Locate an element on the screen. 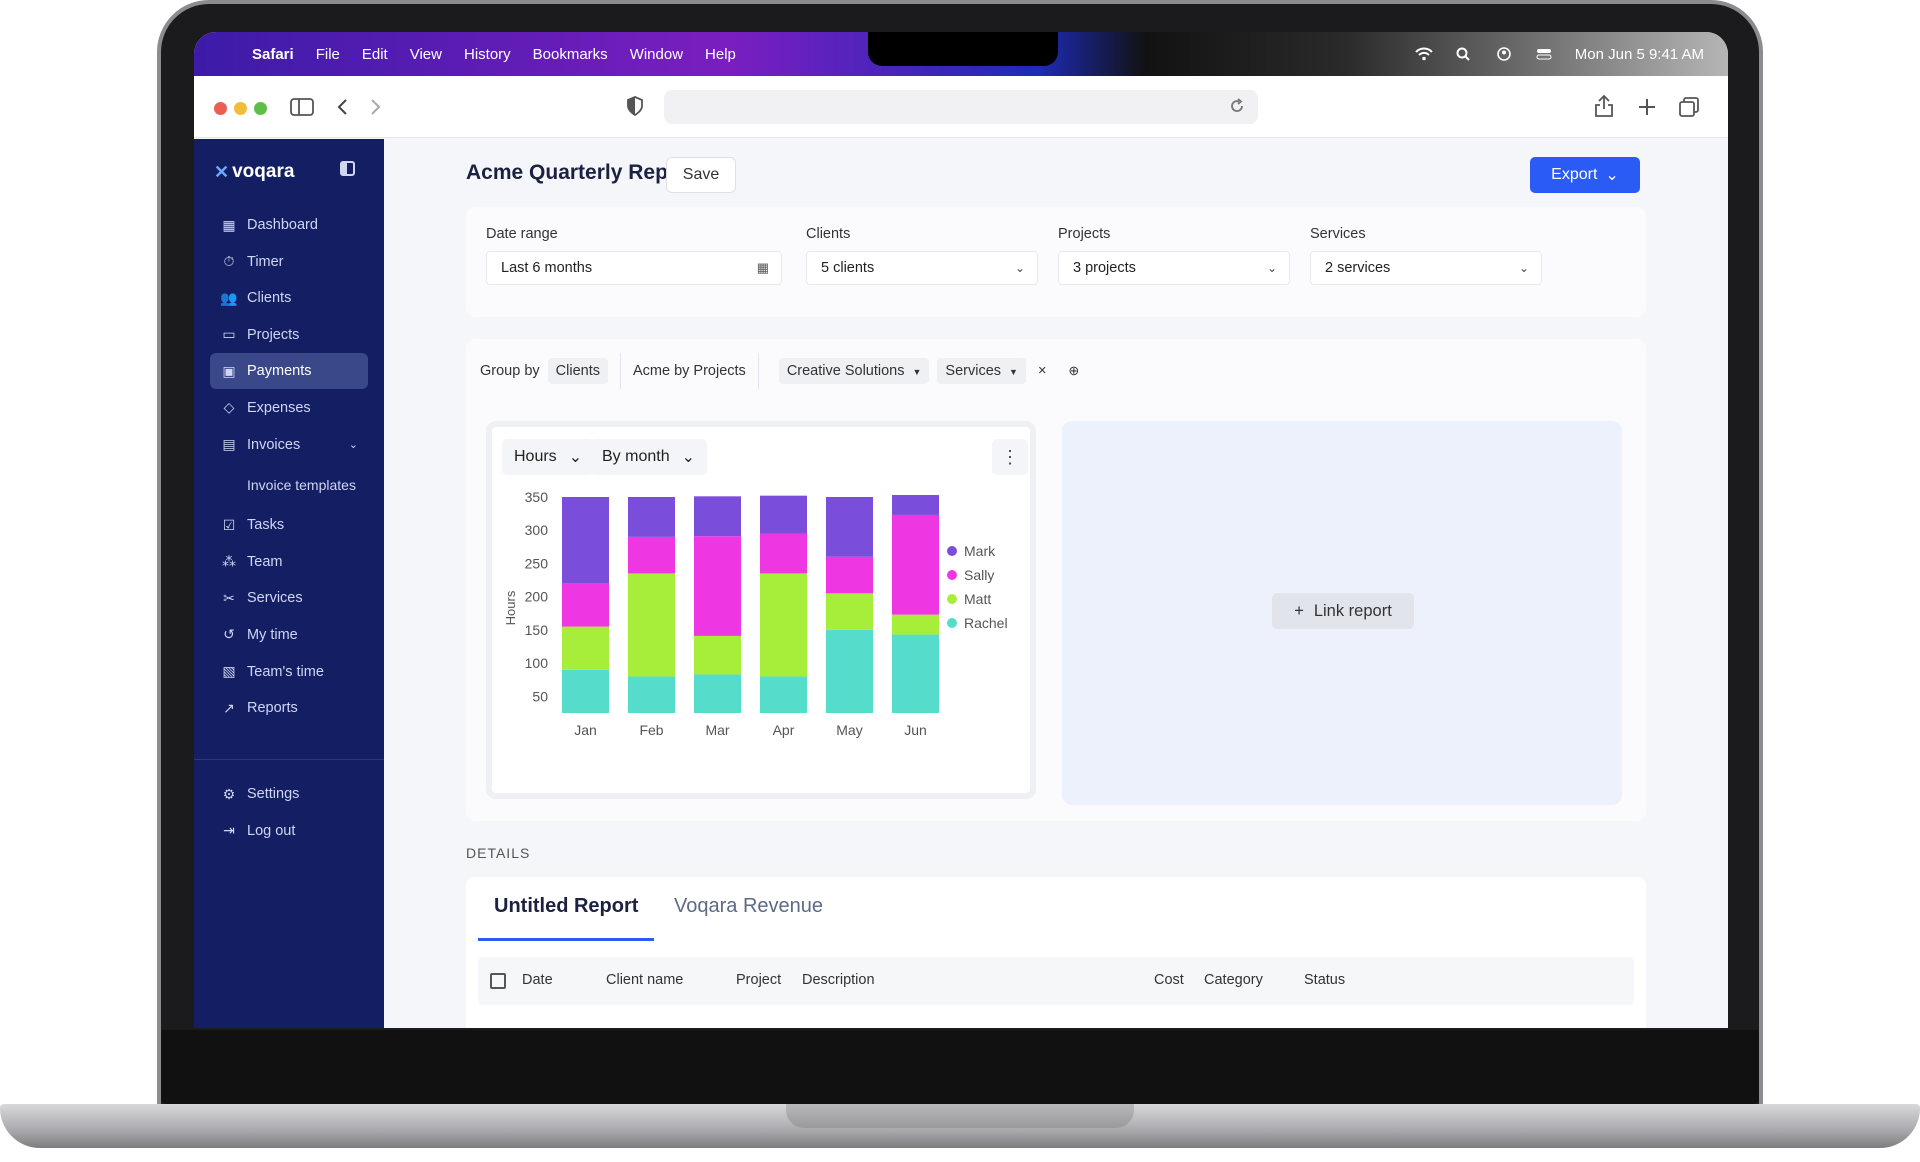  user-account-icon is located at coordinates (1504, 54).